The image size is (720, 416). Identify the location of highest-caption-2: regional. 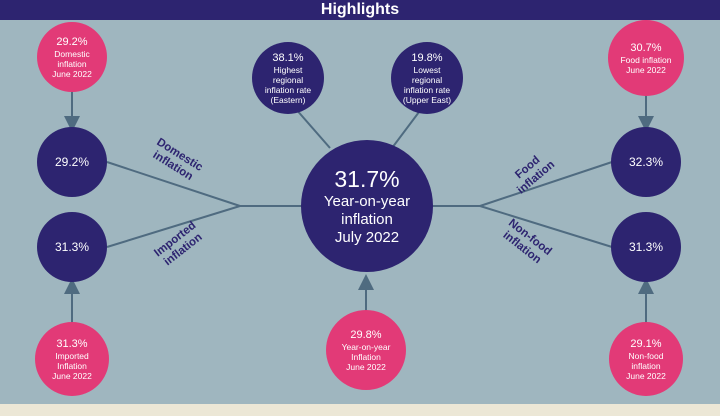
(288, 79).